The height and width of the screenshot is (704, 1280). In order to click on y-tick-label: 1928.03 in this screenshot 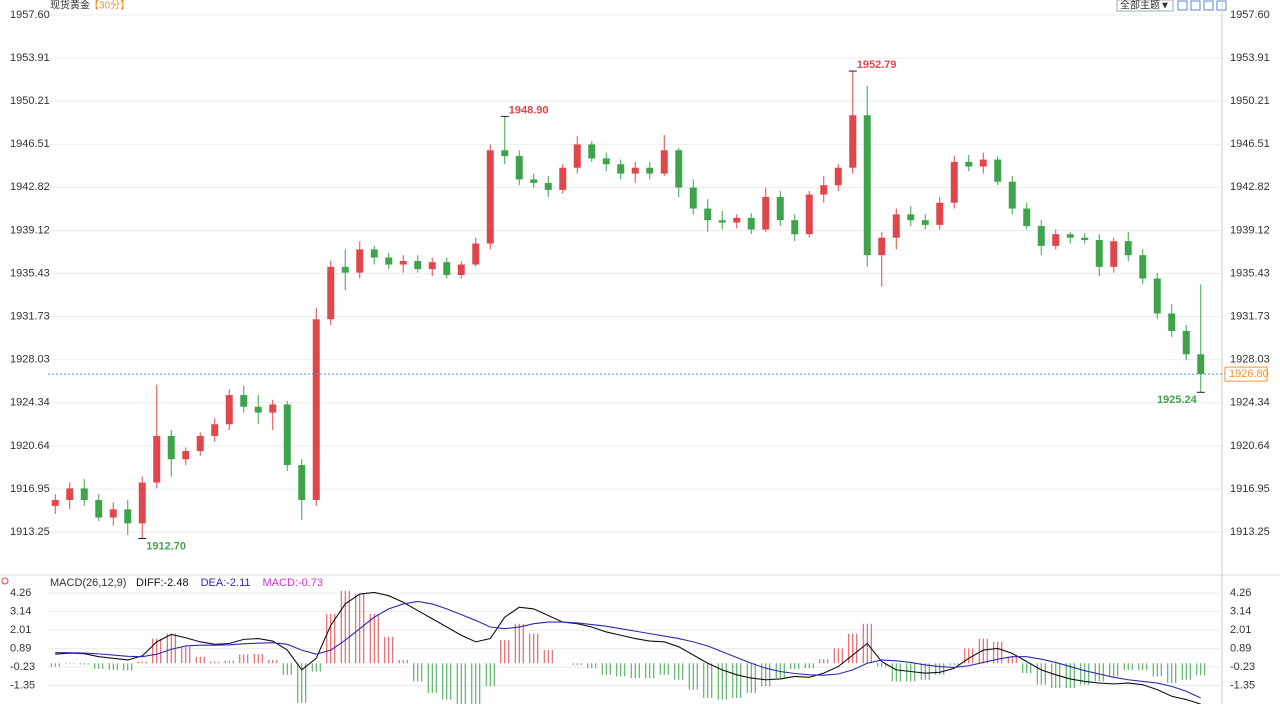, I will do `click(30, 360)`.